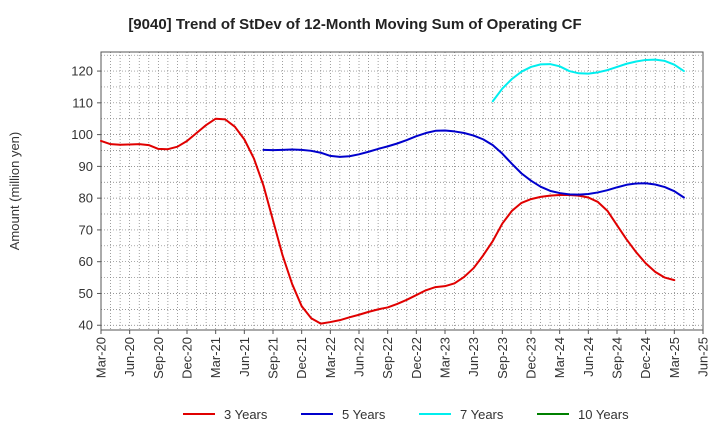 The height and width of the screenshot is (445, 720). What do you see at coordinates (244, 357) in the screenshot?
I see `x-tick-label: Jun-21` at bounding box center [244, 357].